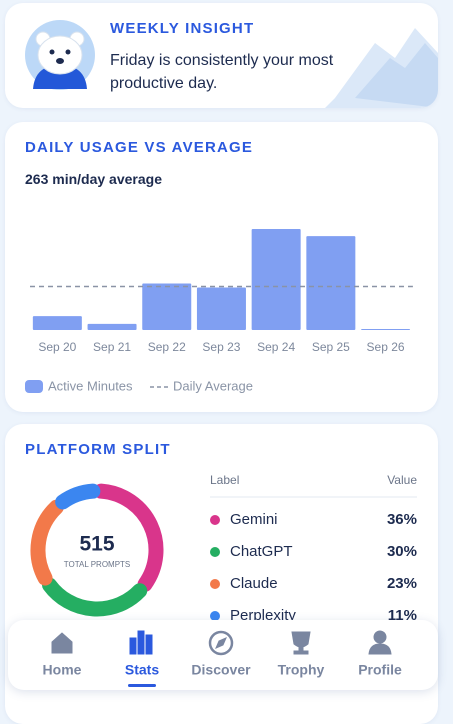 This screenshot has width=453, height=724. I want to click on bottom-nav: Home Stats Discover Trophy Profile, so click(223, 655).